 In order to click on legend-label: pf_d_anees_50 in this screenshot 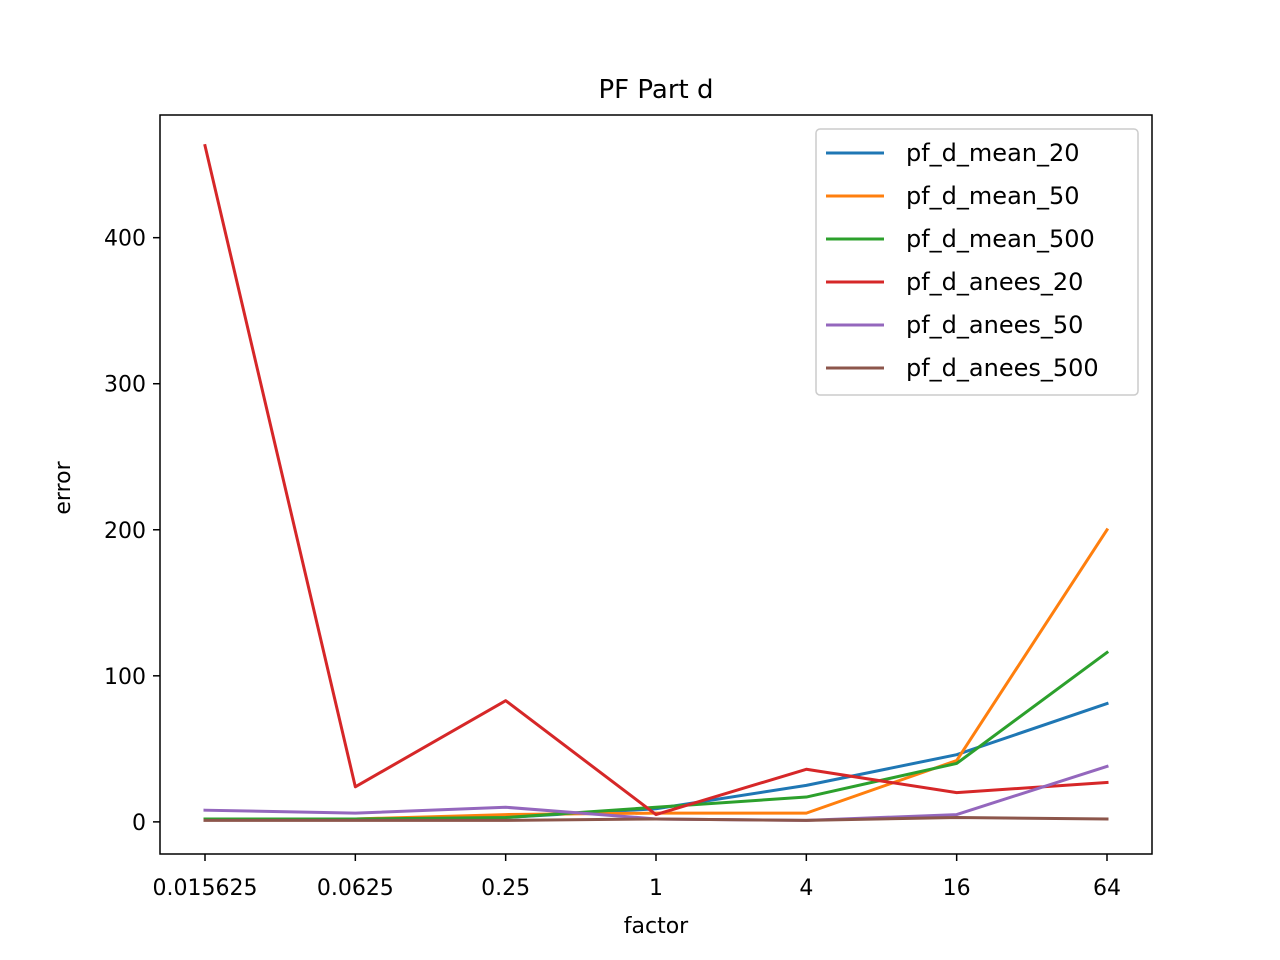, I will do `click(994, 325)`.